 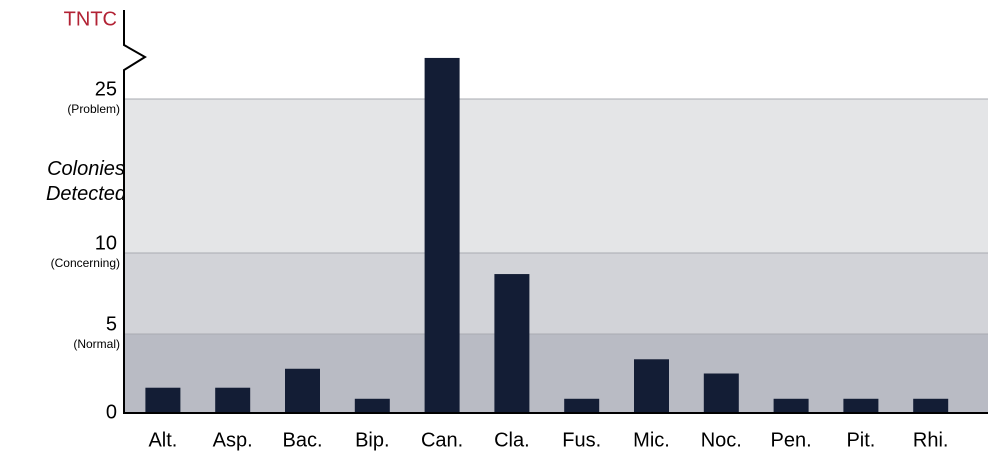 What do you see at coordinates (85, 263) in the screenshot?
I see `zone-label: (Concerning)` at bounding box center [85, 263].